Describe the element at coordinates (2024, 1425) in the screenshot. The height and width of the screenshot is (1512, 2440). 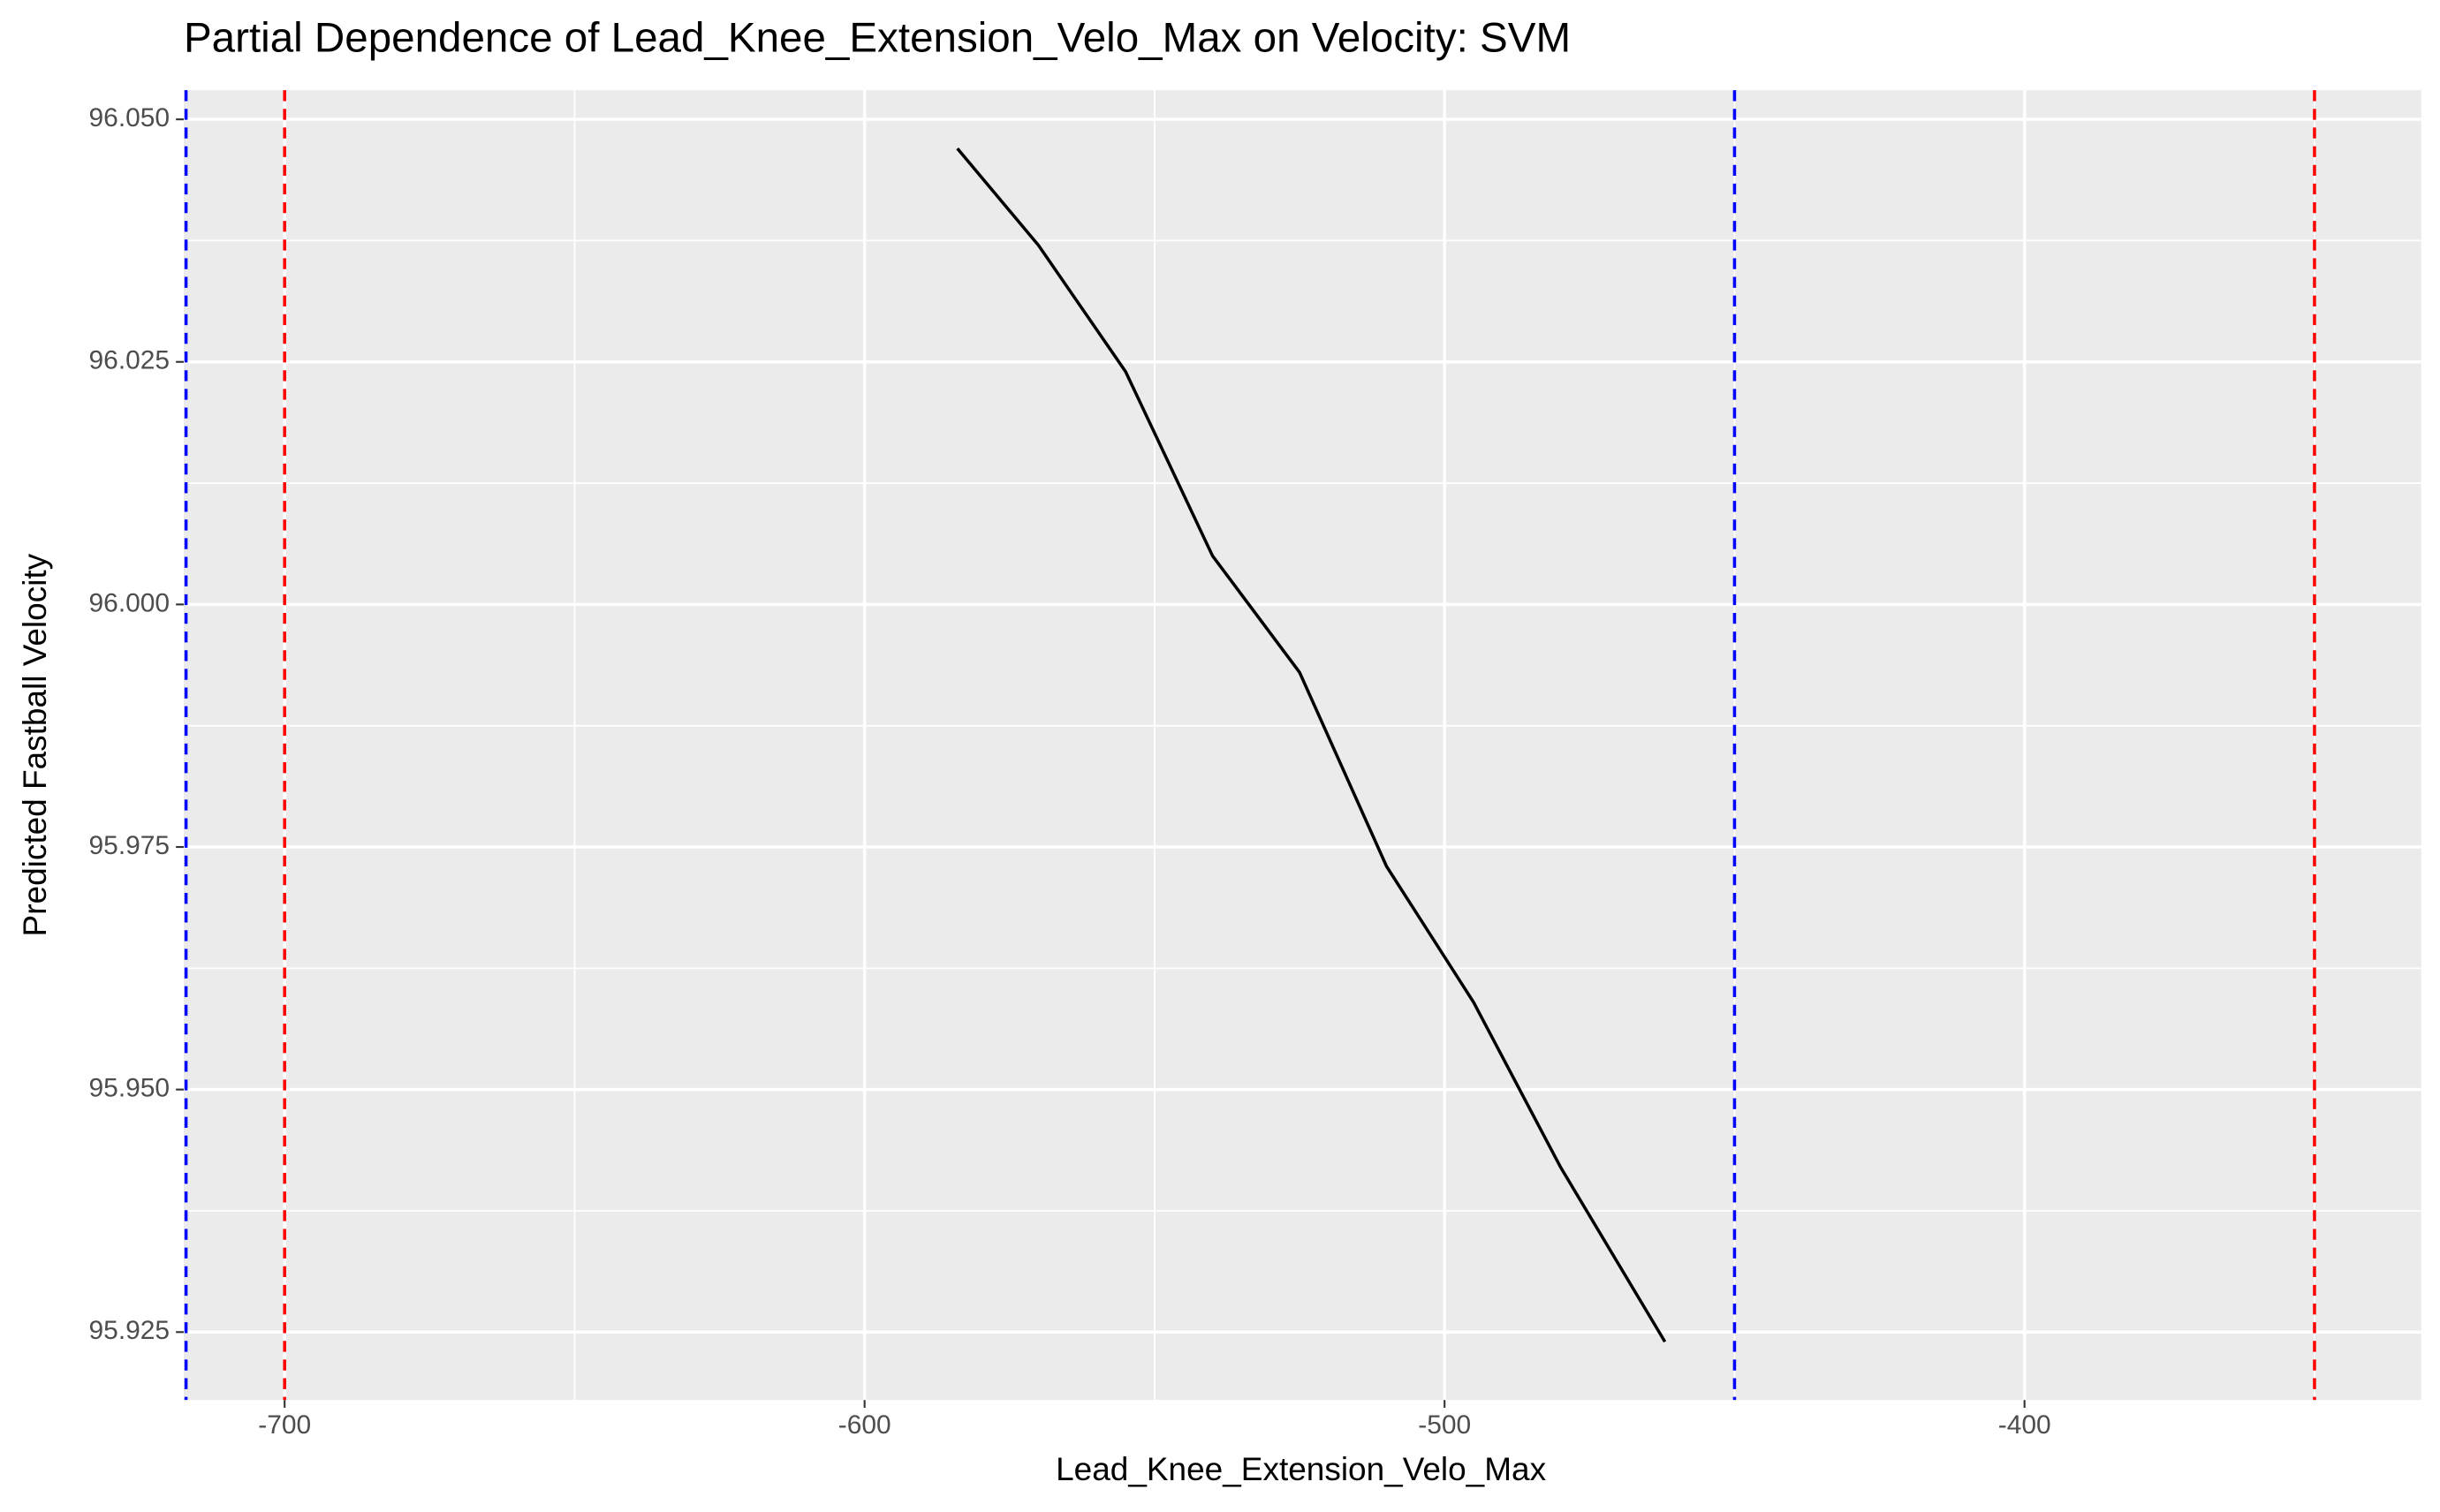
I see `x-tick-label: -400` at that location.